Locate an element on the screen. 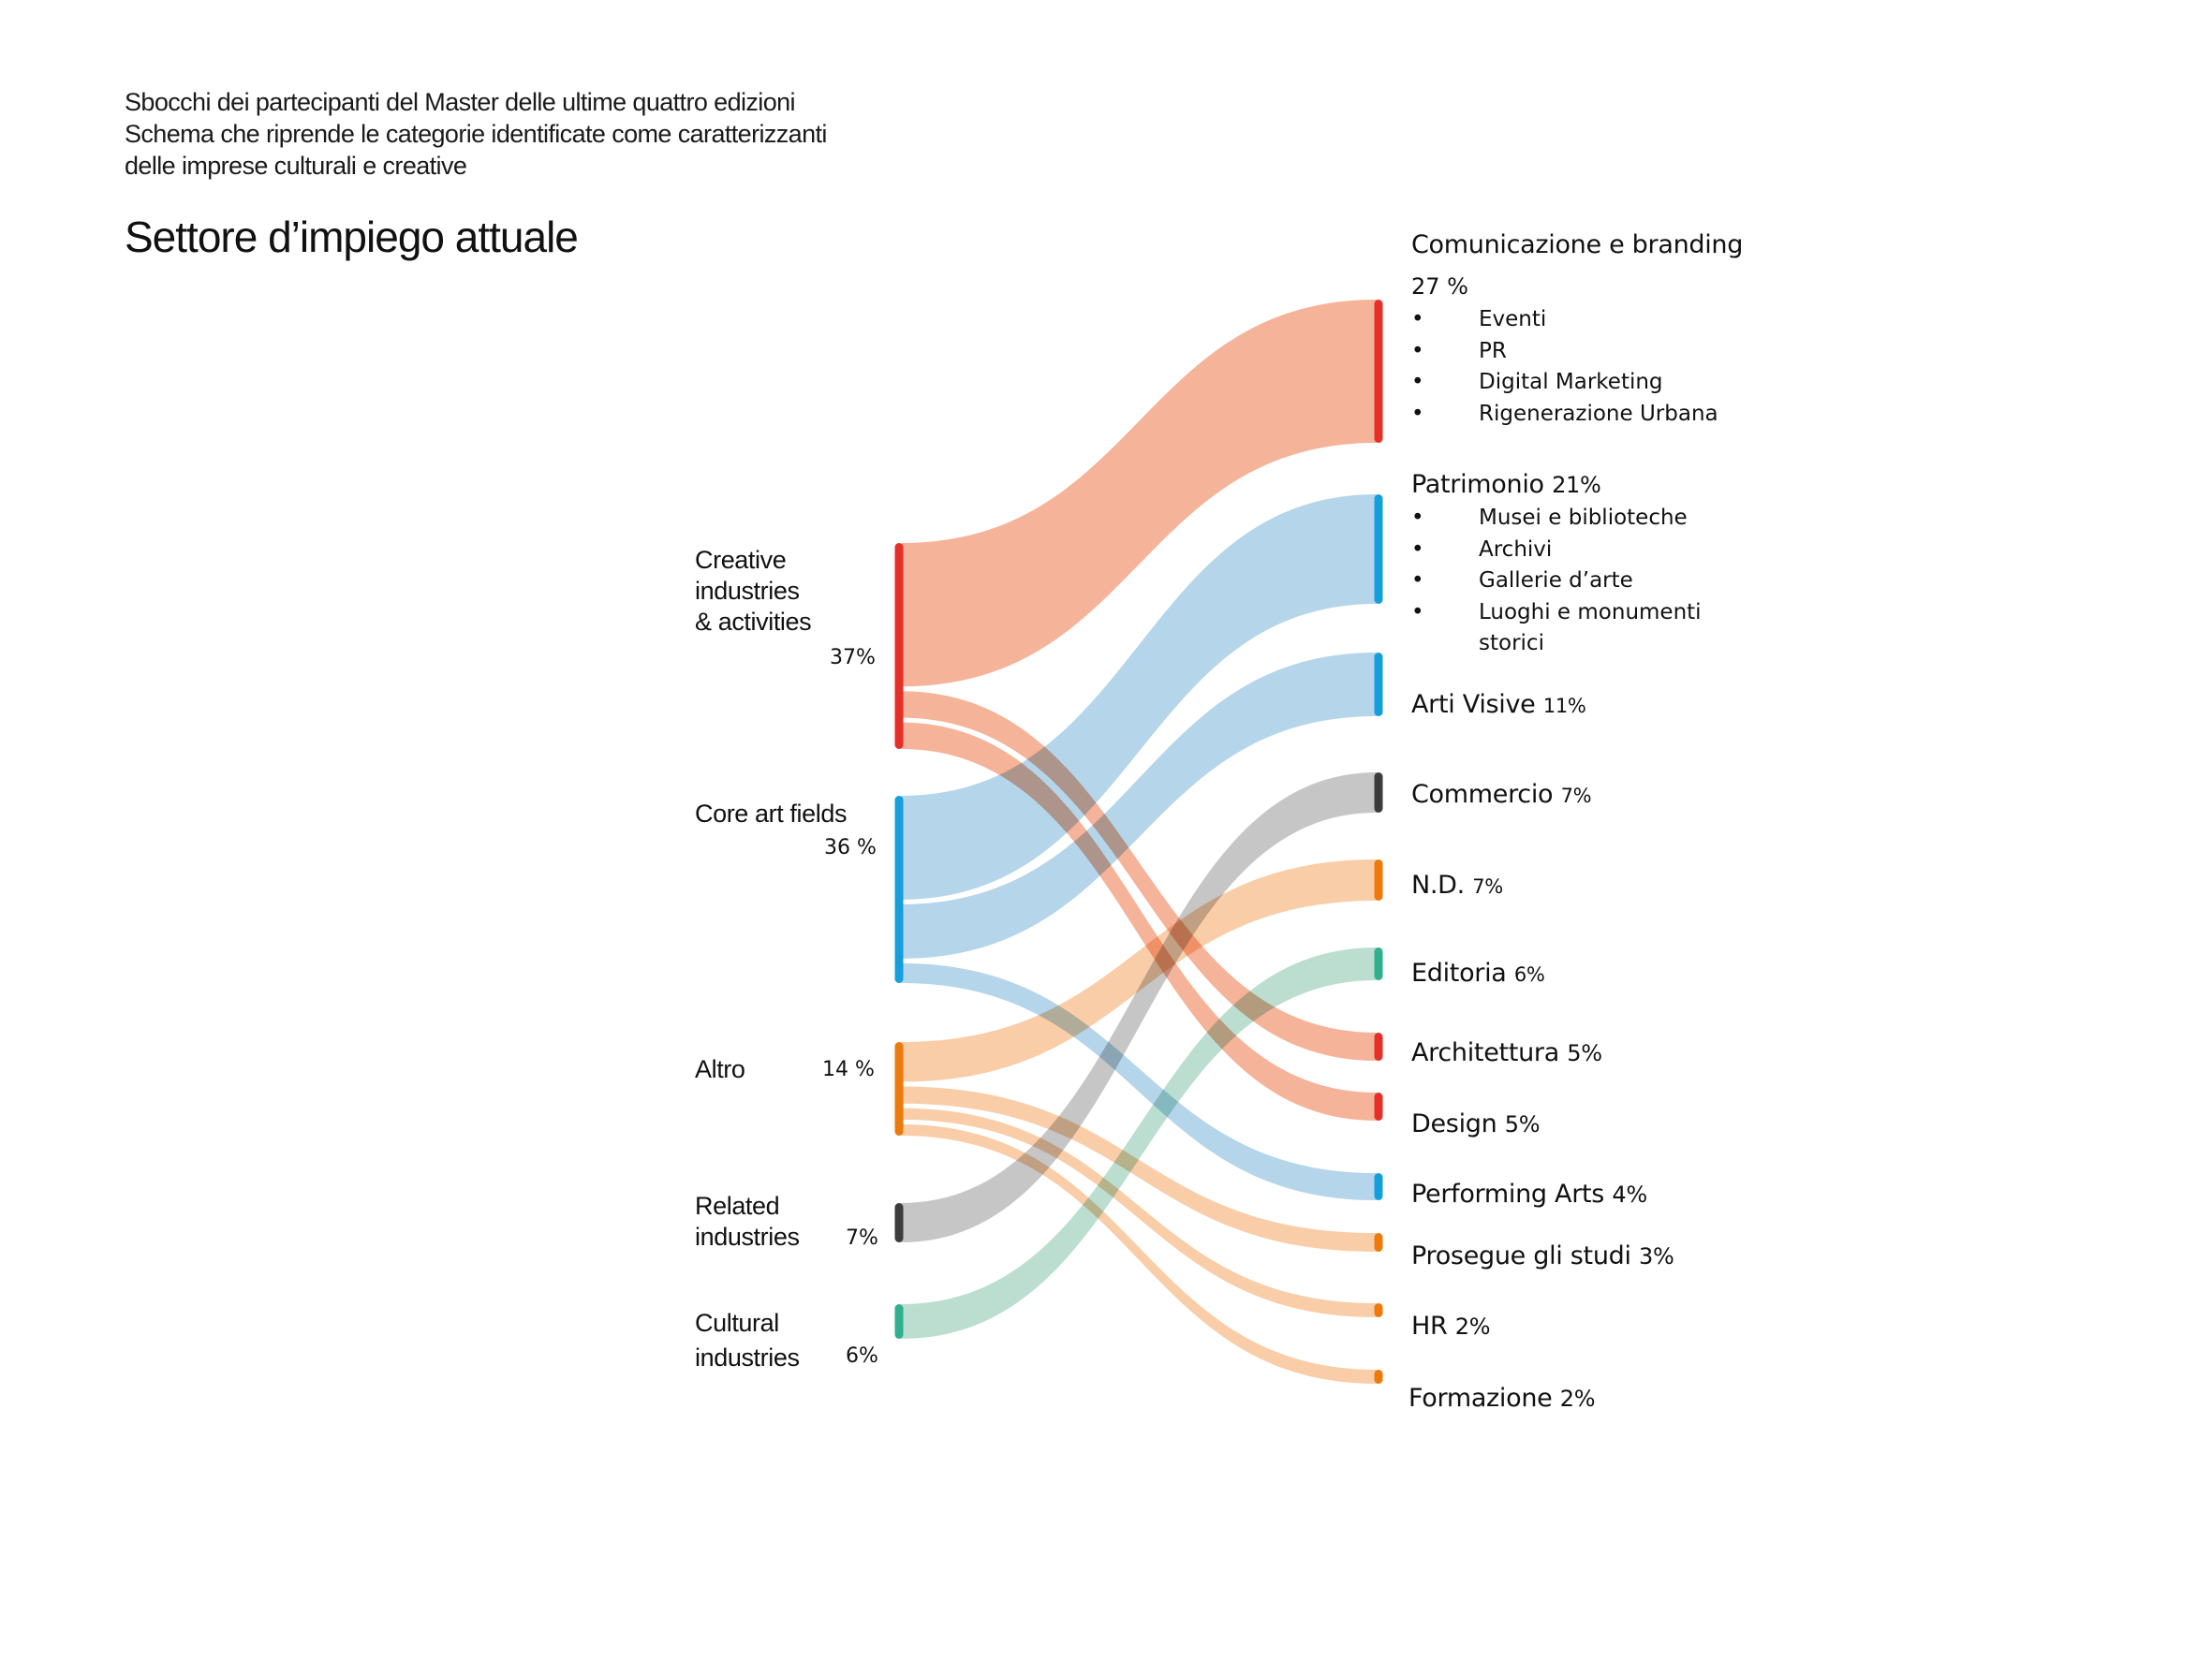  source-bar-cultural is located at coordinates (899, 1321).